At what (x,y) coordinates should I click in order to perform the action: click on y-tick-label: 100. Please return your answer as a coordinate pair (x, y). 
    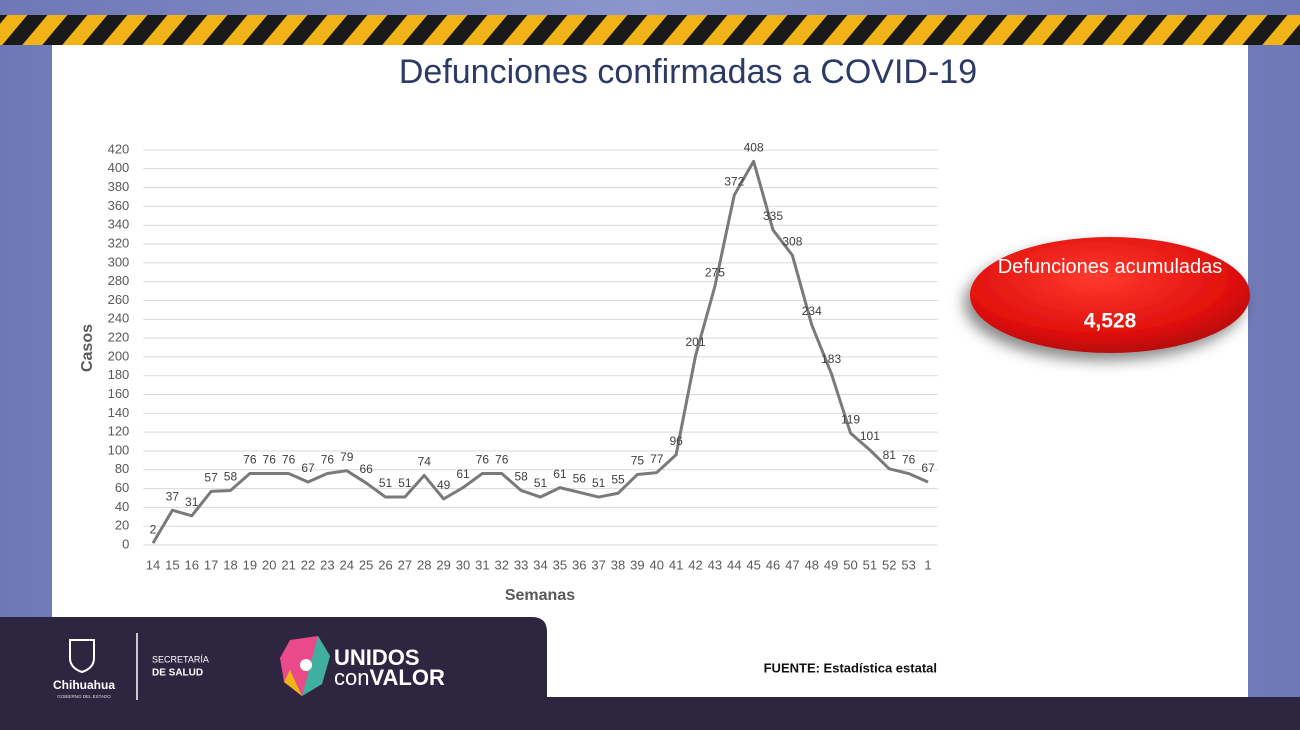
    Looking at the image, I should click on (119, 449).